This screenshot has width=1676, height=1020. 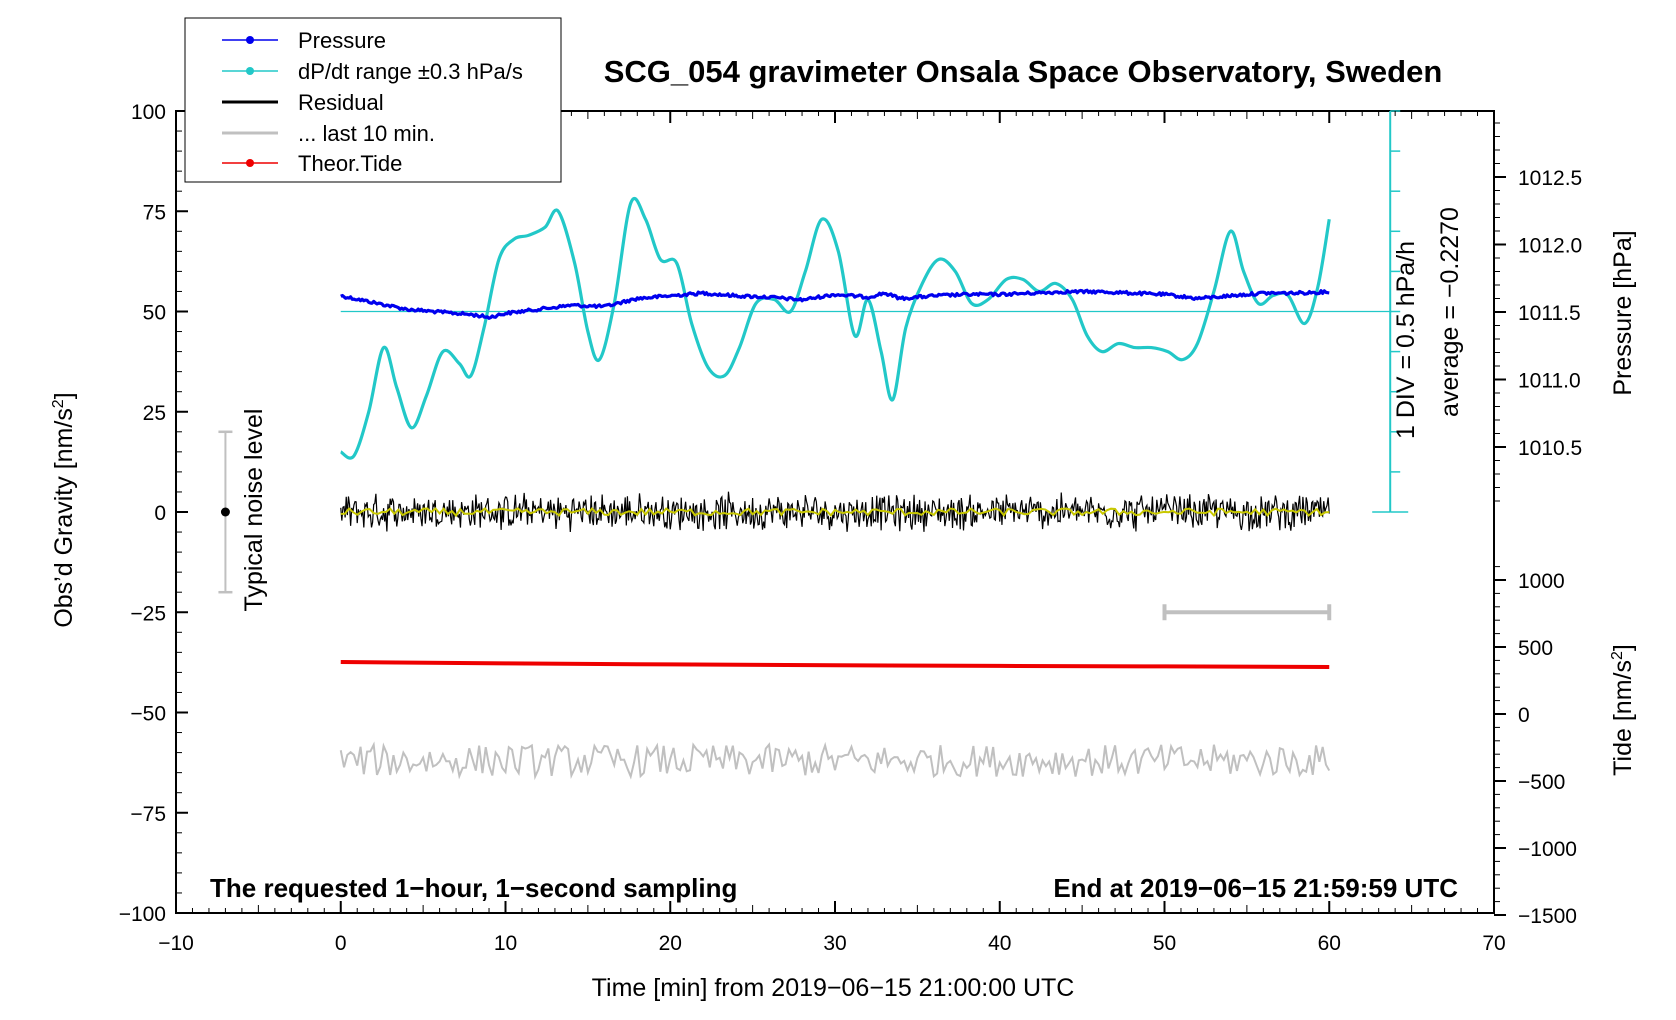 What do you see at coordinates (999, 943) in the screenshot?
I see `x-tick-label: 40` at bounding box center [999, 943].